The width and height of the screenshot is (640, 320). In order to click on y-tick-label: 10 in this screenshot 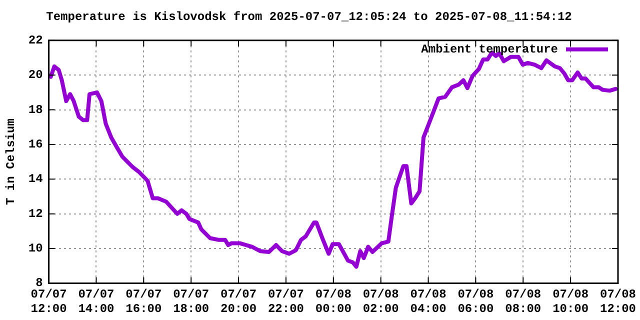, I will do `click(35, 249)`.